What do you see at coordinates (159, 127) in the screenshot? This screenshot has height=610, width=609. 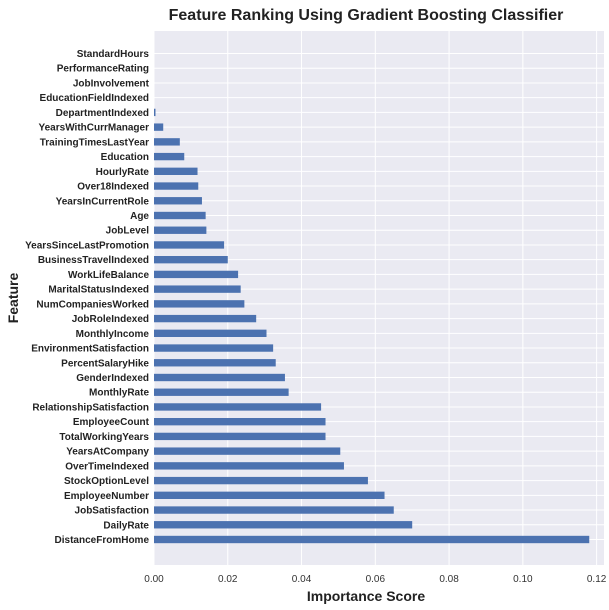 I see `bar-YearsWithCurrManager` at bounding box center [159, 127].